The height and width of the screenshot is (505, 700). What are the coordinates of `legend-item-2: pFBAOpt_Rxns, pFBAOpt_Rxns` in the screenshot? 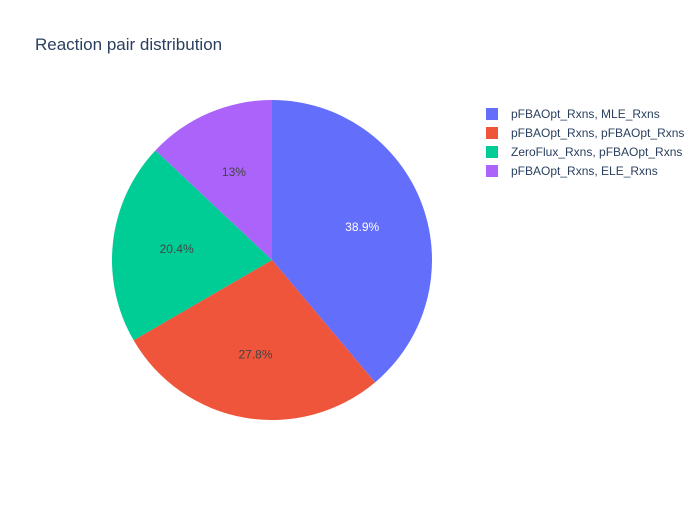 It's located at (585, 133).